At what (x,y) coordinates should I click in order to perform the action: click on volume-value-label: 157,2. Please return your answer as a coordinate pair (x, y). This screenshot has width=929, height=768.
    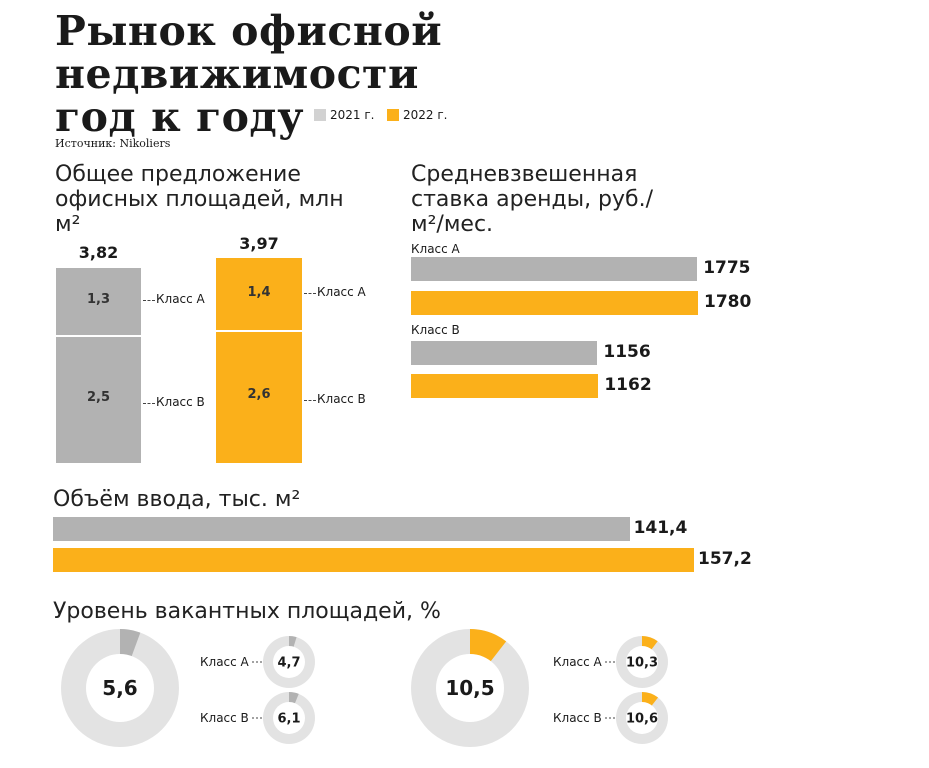
    Looking at the image, I should click on (725, 559).